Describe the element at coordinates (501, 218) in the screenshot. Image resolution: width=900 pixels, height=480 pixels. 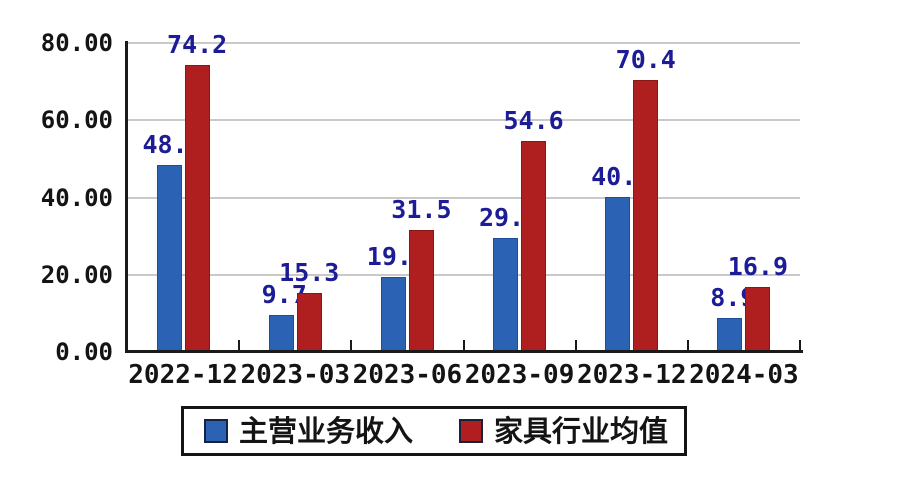
I see `value-label-main-revenue: 29.` at that location.